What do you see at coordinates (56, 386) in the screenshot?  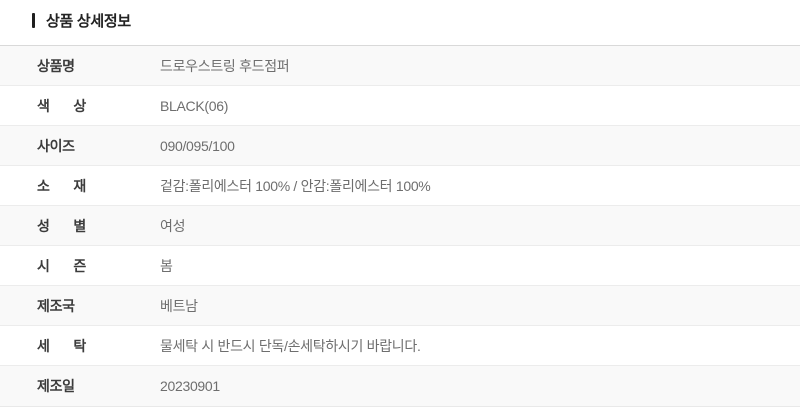 I see `row-label: 제조일` at bounding box center [56, 386].